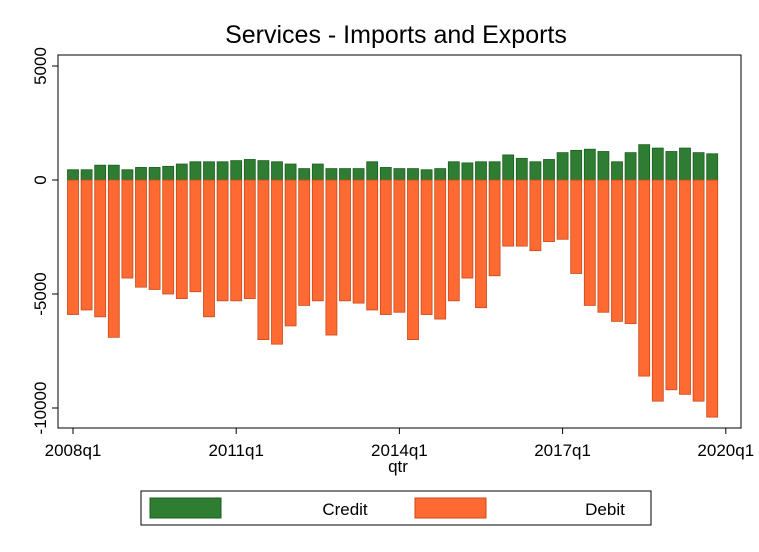 The image size is (759, 552). Describe the element at coordinates (277, 262) in the screenshot. I see `bar-debit-2011q4` at that location.